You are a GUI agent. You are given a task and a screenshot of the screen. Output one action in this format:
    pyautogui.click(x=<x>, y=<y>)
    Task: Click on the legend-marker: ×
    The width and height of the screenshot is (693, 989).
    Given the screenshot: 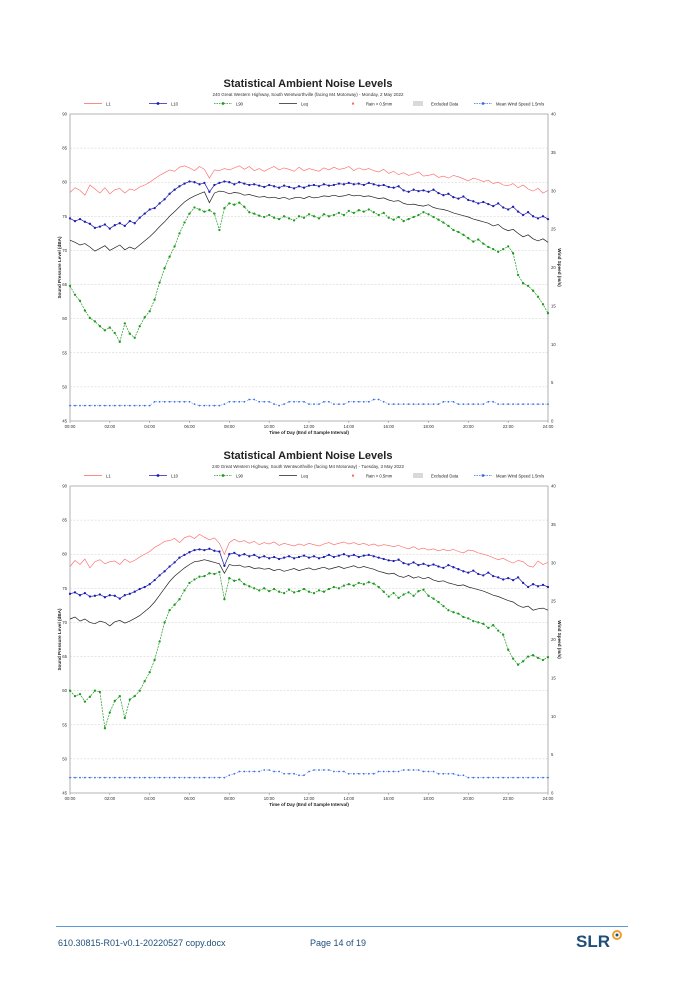 What is the action you would take?
    pyautogui.click(x=353, y=477)
    